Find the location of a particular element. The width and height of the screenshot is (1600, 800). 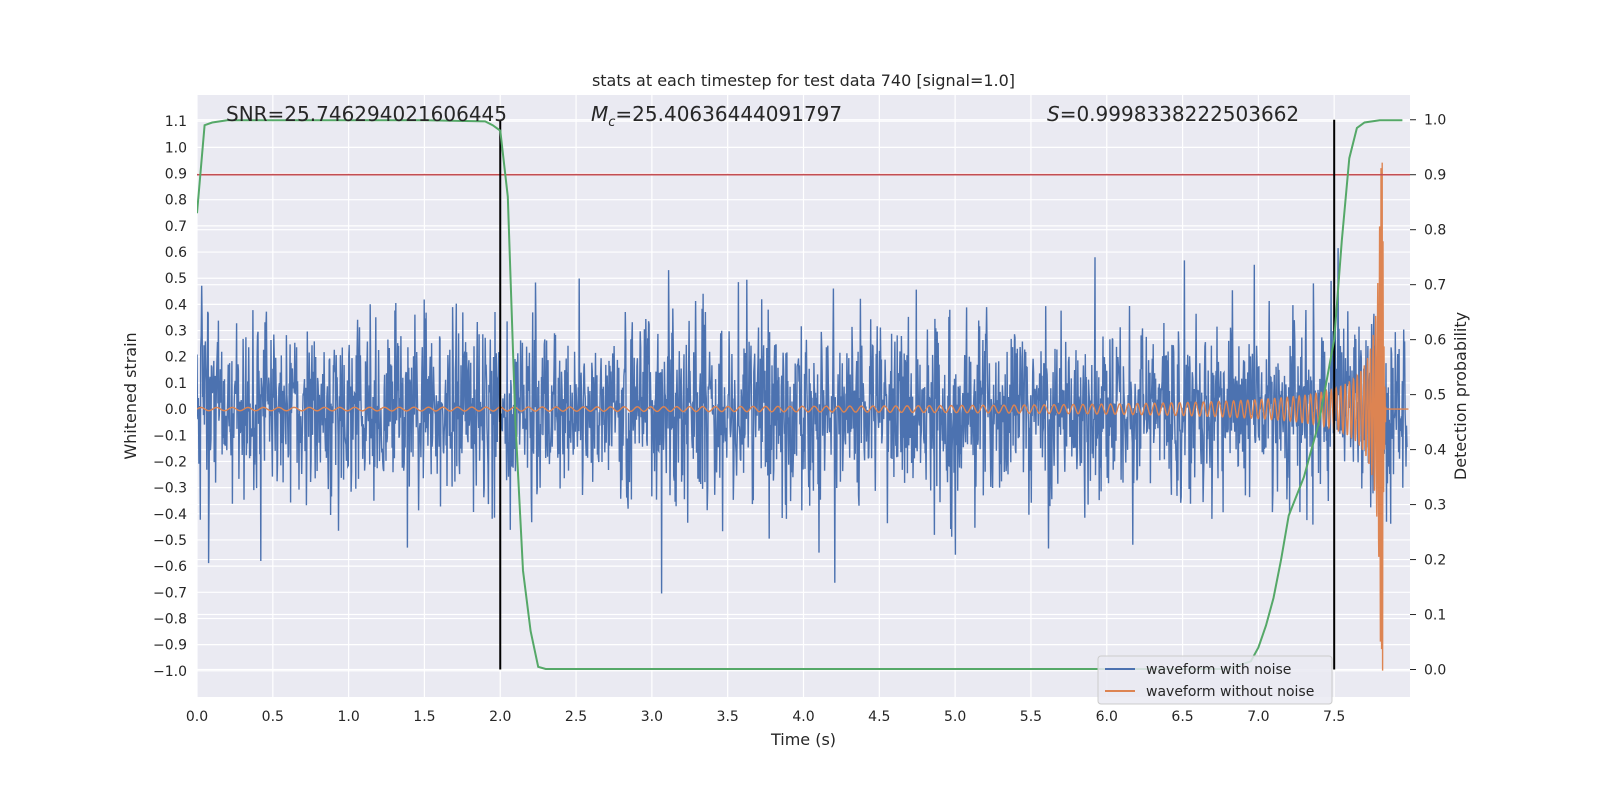

x-axis-label: Time (s) is located at coordinates (803, 739).